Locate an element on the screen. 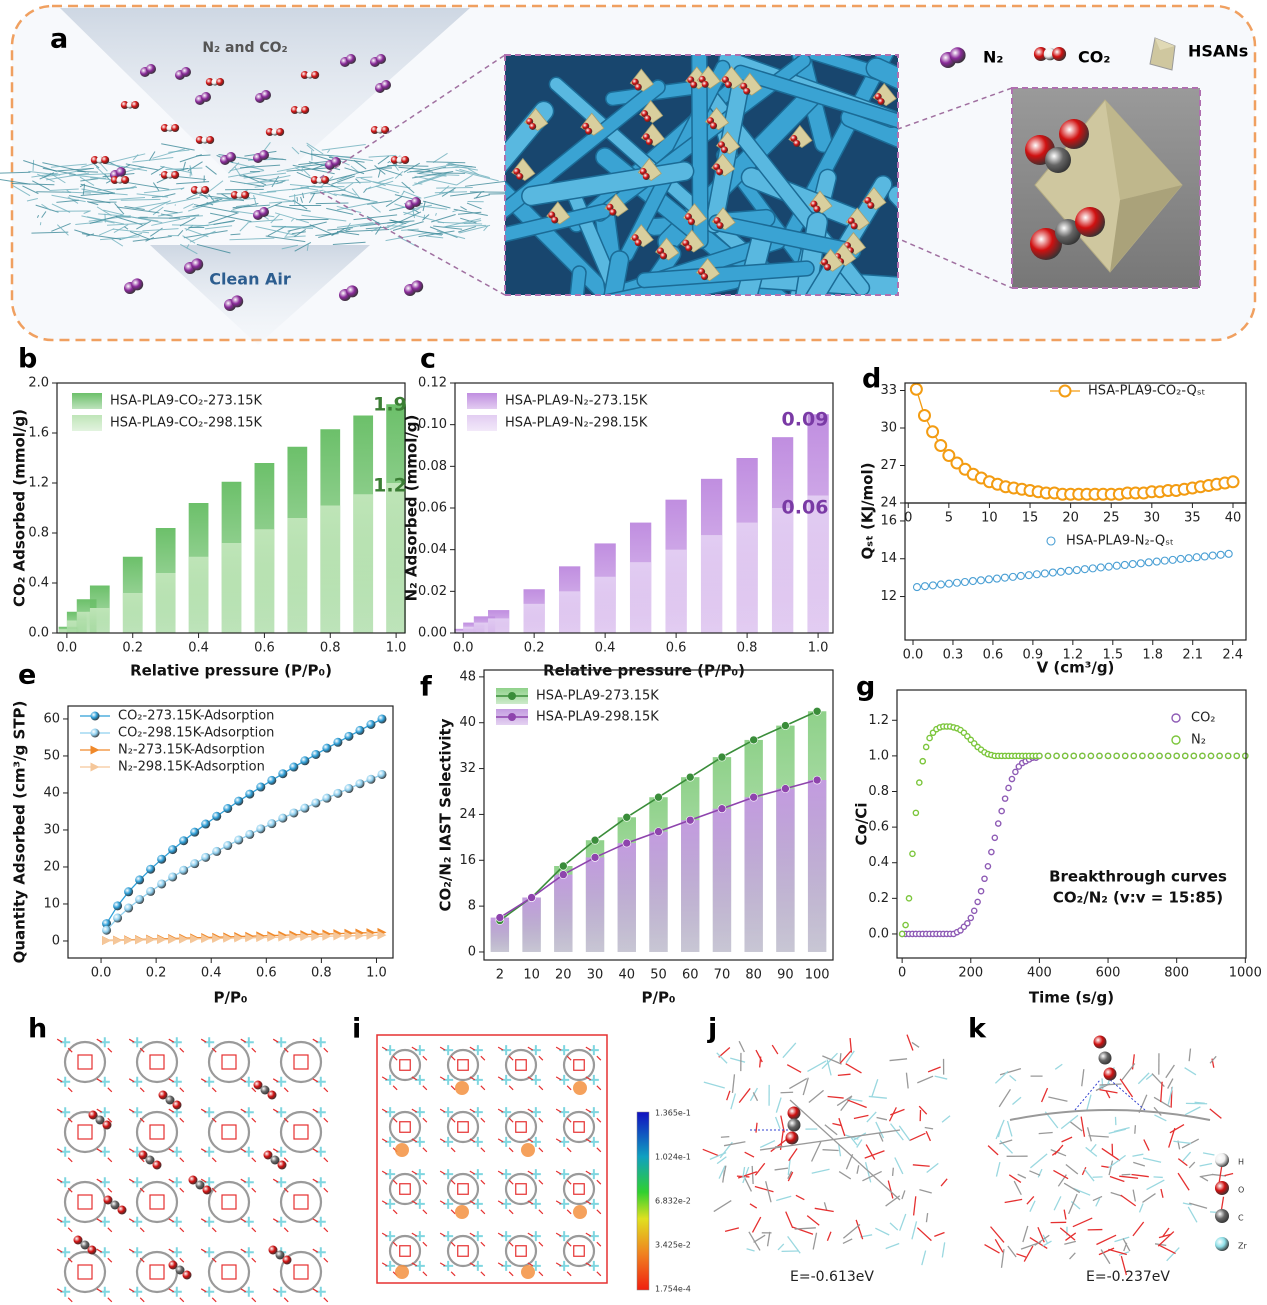  y-tick-label: 14 is located at coordinates (888, 558).